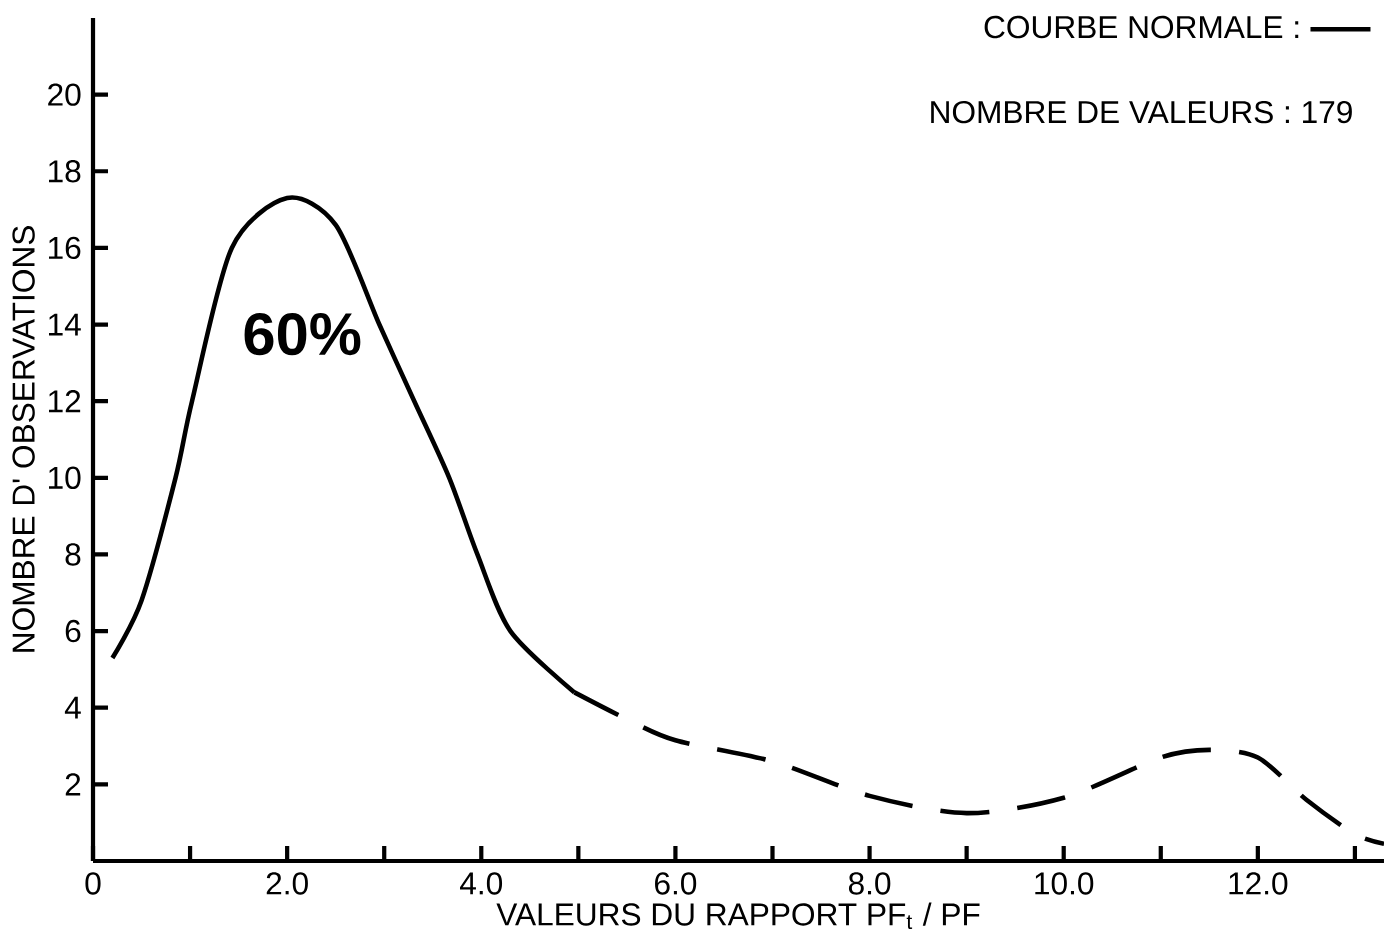 The height and width of the screenshot is (941, 1384). I want to click on y-tick-label: 12, so click(65, 401).